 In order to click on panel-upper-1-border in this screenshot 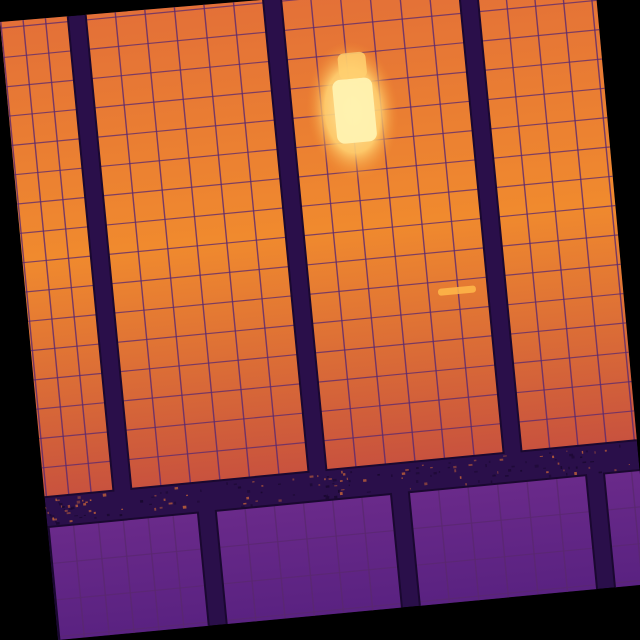, I will do `click(57, 251)`.